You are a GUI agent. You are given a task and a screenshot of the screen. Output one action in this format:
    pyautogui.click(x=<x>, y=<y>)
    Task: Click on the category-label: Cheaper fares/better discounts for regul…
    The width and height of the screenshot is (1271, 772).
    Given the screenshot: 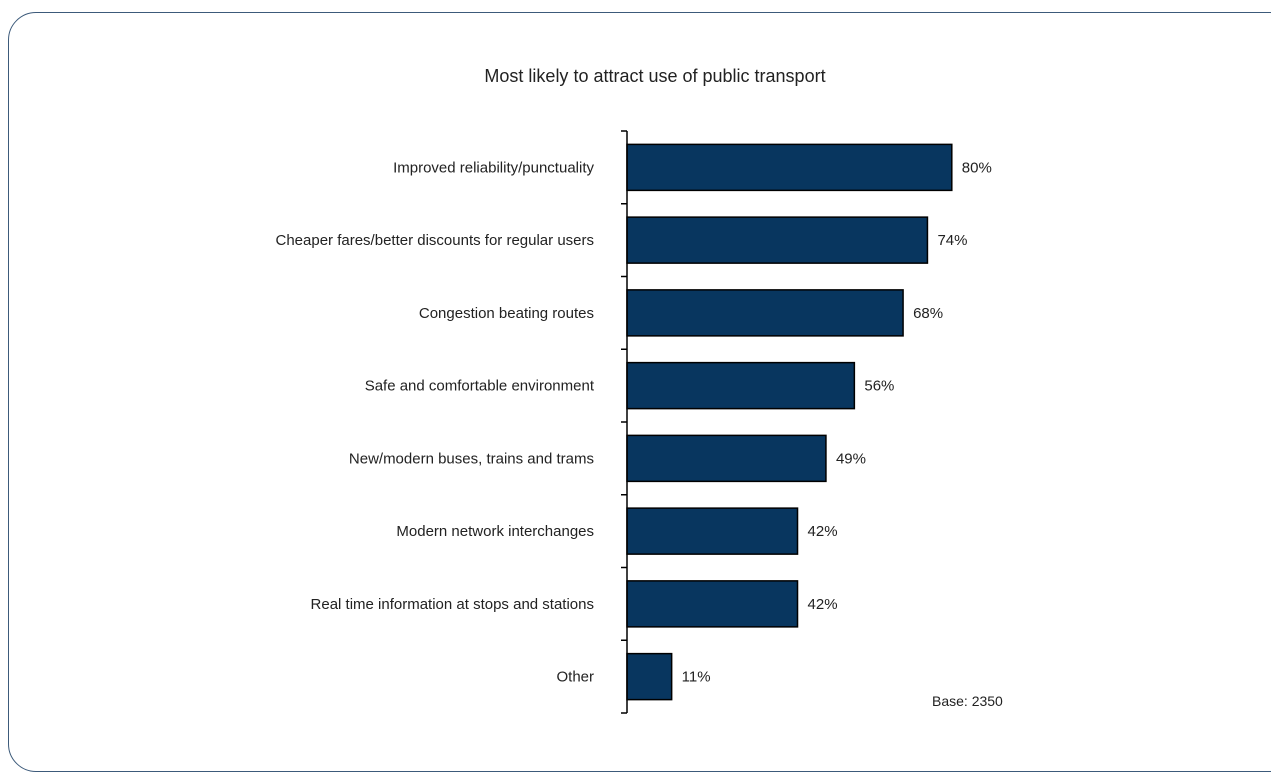 What is the action you would take?
    pyautogui.click(x=435, y=240)
    